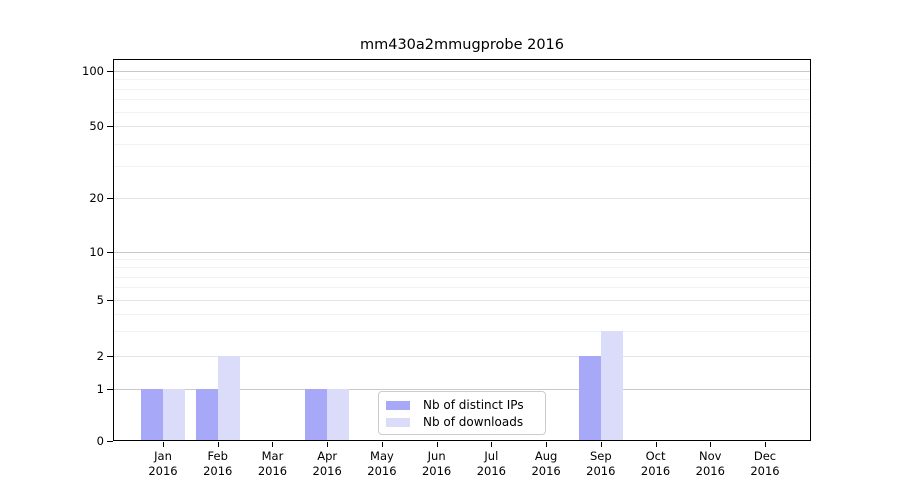  What do you see at coordinates (327, 456) in the screenshot?
I see `x-tick-label-month: Apr` at bounding box center [327, 456].